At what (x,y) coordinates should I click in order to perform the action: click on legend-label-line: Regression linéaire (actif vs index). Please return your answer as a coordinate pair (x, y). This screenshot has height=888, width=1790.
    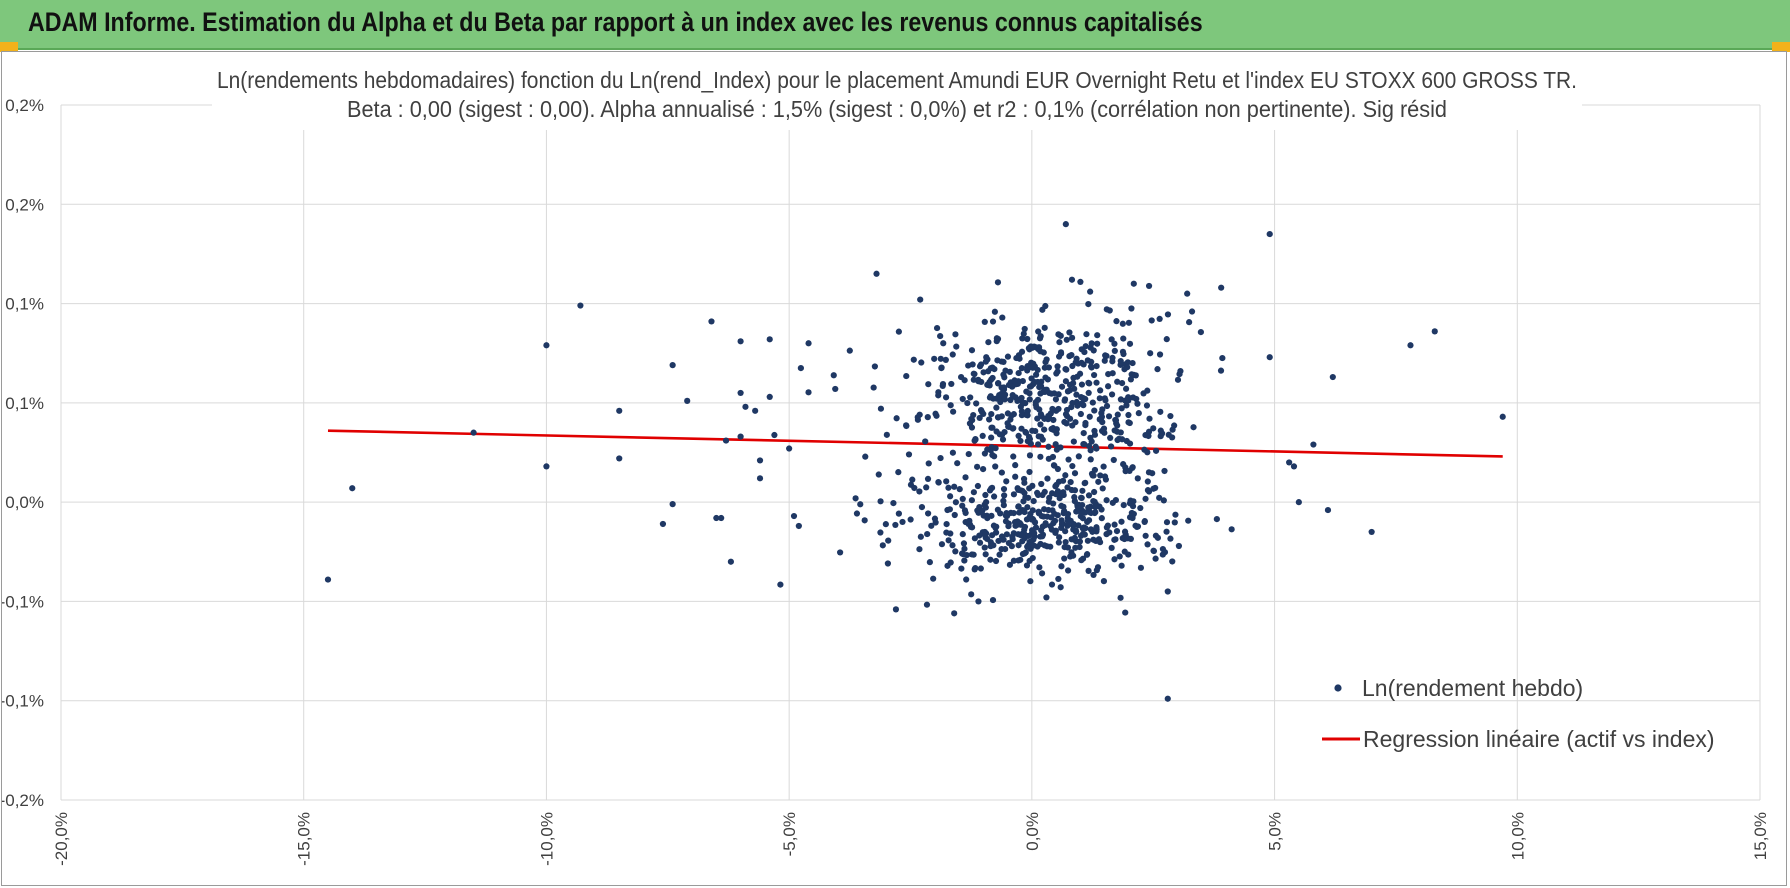
    Looking at the image, I should click on (1539, 739).